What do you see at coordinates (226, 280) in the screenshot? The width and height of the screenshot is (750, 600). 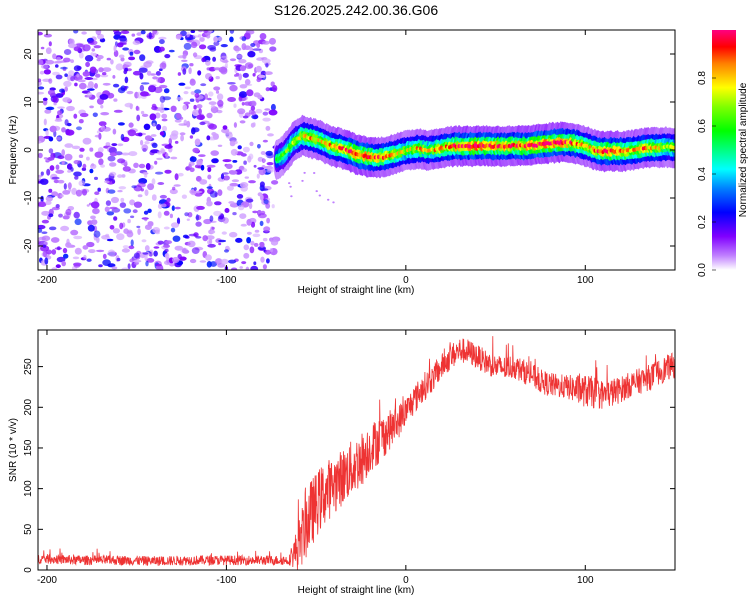 I see `x-tick-label: -100` at bounding box center [226, 280].